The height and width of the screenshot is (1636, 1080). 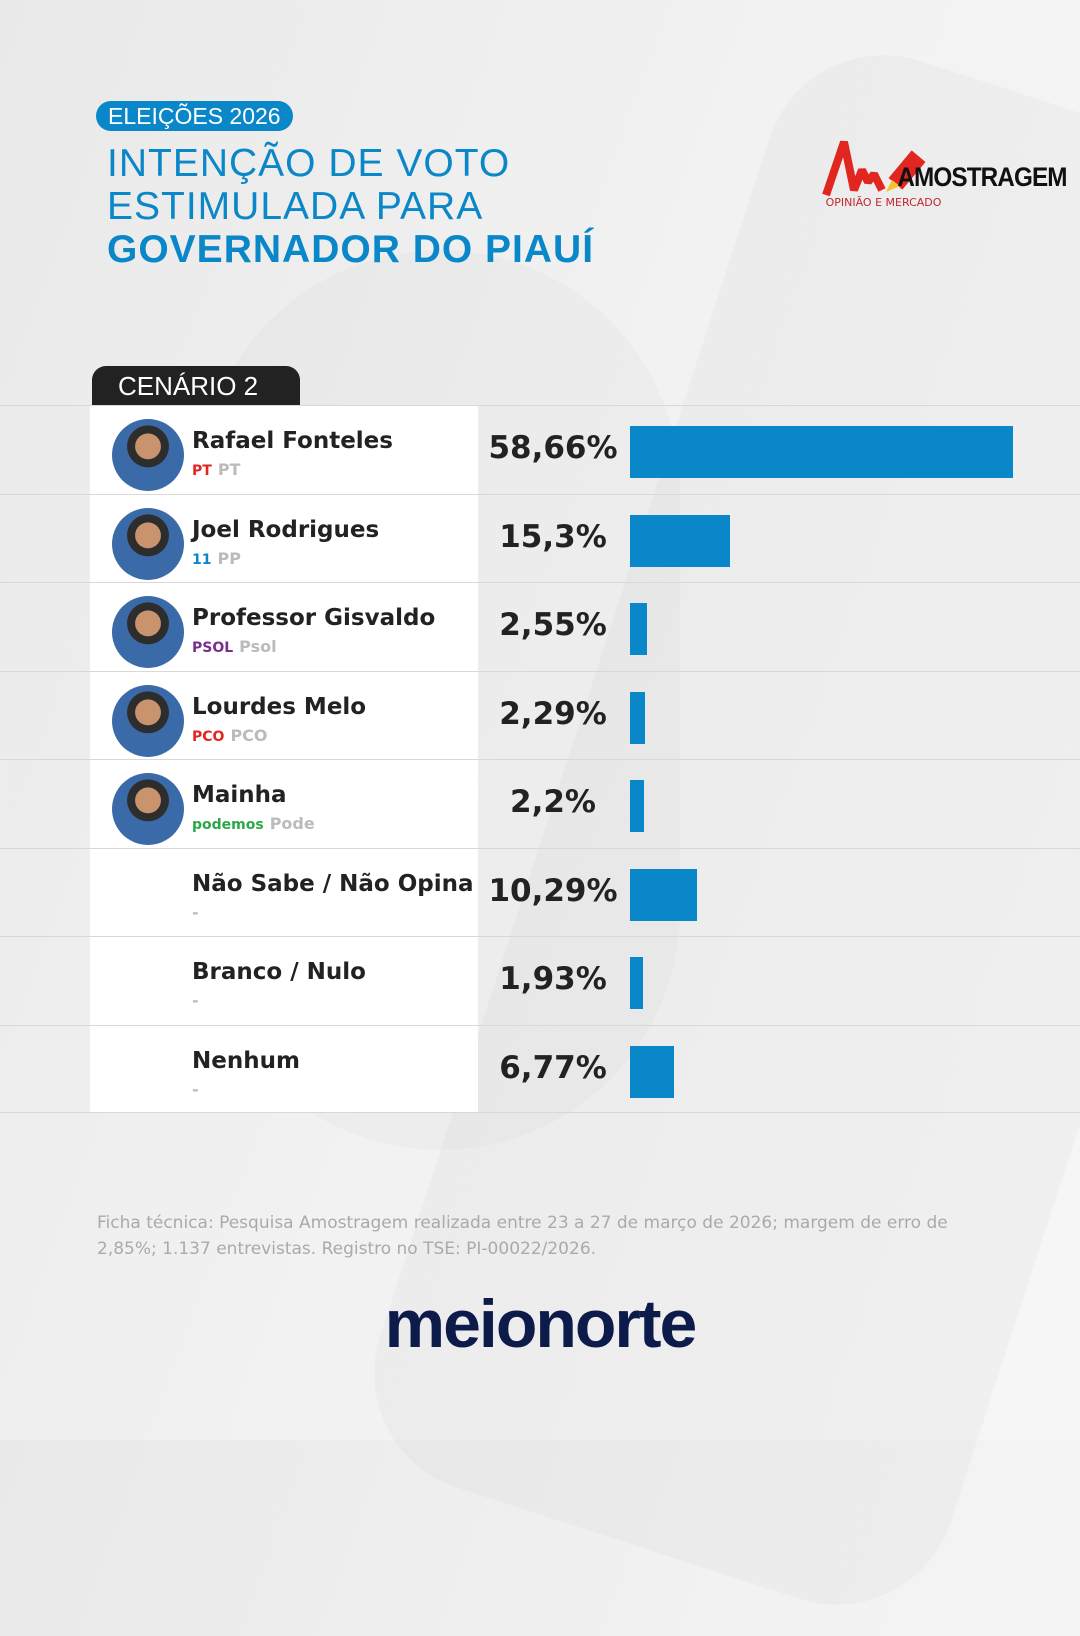 I want to click on table-row: Mainha podemos Pode 2,2%, so click(x=540, y=803).